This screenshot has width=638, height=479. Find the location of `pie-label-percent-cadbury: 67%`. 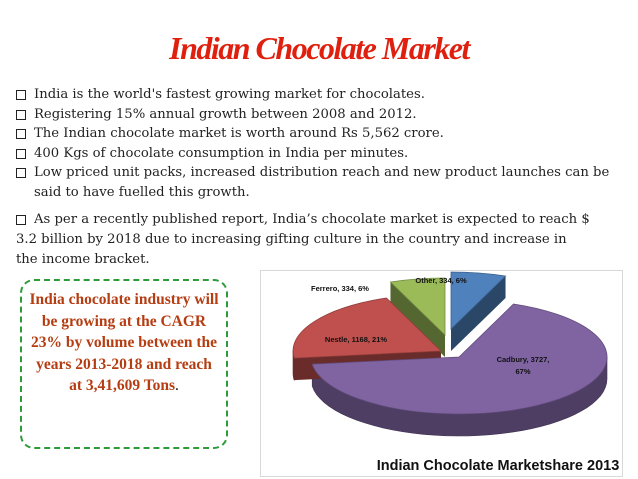

pie-label-percent-cadbury: 67% is located at coordinates (522, 371).